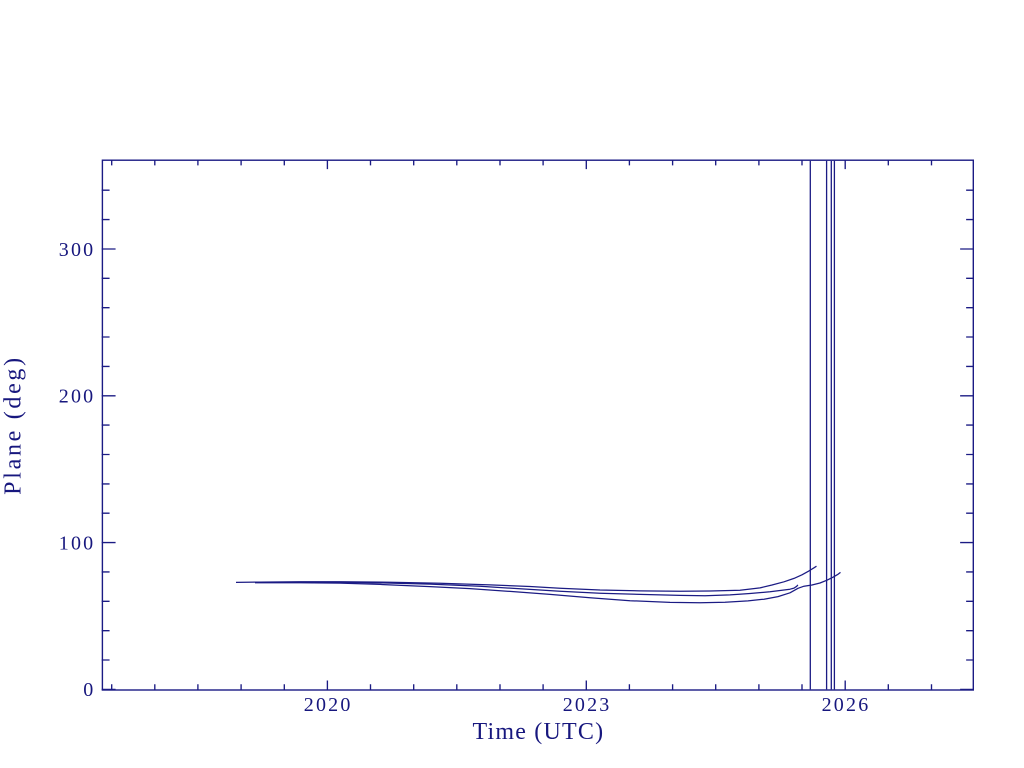 The image size is (1024, 768). Describe the element at coordinates (77, 543) in the screenshot. I see `svg-text: 100` at that location.